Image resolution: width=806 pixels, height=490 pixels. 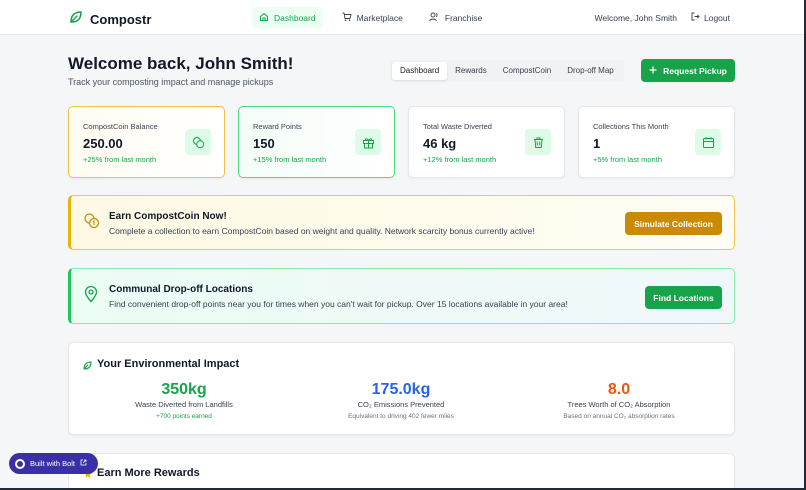 What do you see at coordinates (673, 223) in the screenshot?
I see `simulate-collection-button: Simulate Collection` at bounding box center [673, 223].